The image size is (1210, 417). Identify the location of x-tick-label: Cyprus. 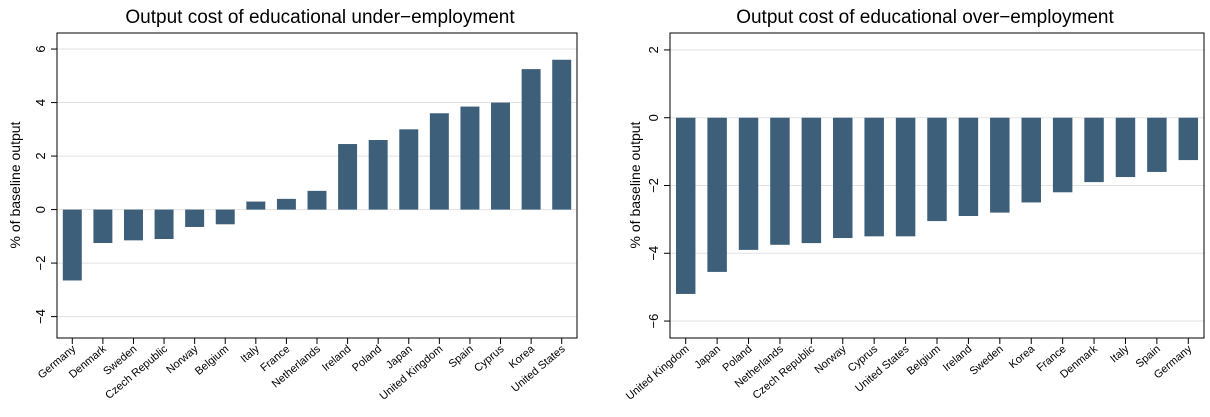
(489, 359).